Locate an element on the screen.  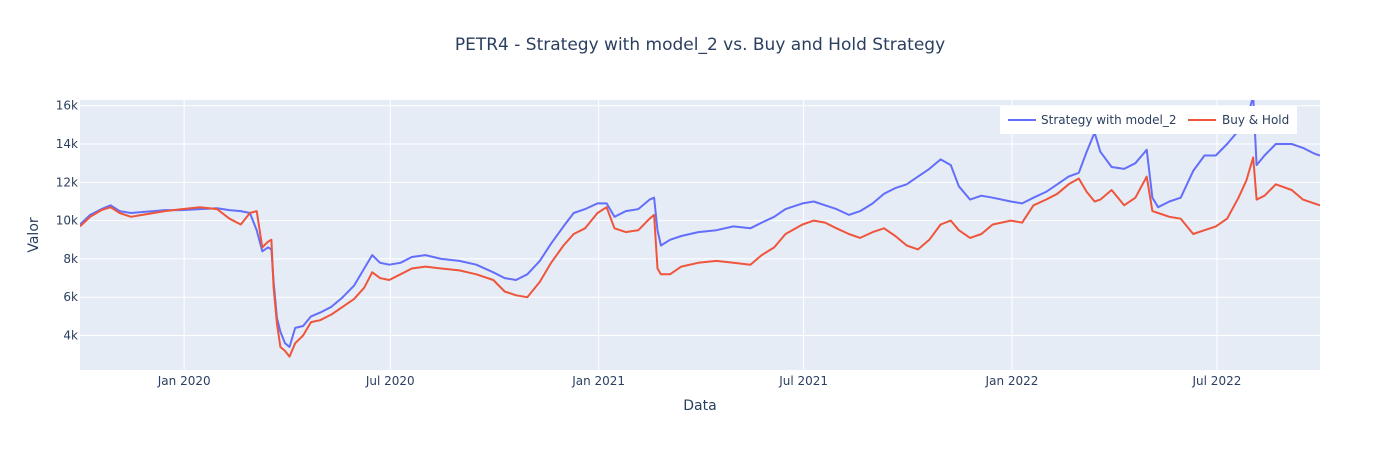
legend-label: Buy & Hold is located at coordinates (1255, 120).